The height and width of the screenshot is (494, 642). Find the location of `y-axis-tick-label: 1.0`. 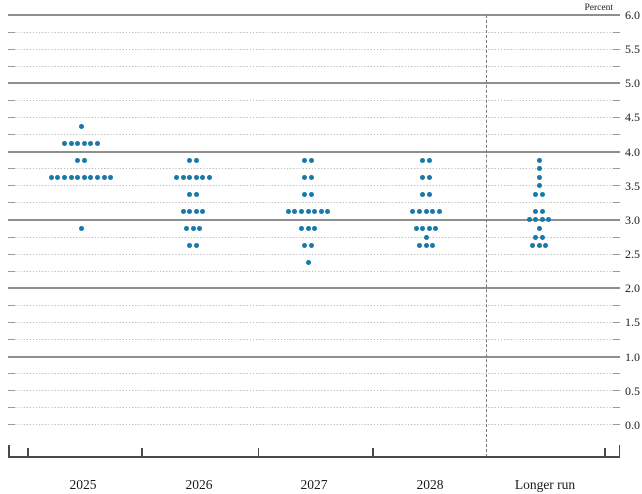

y-axis-tick-label: 1.0 is located at coordinates (632, 356).